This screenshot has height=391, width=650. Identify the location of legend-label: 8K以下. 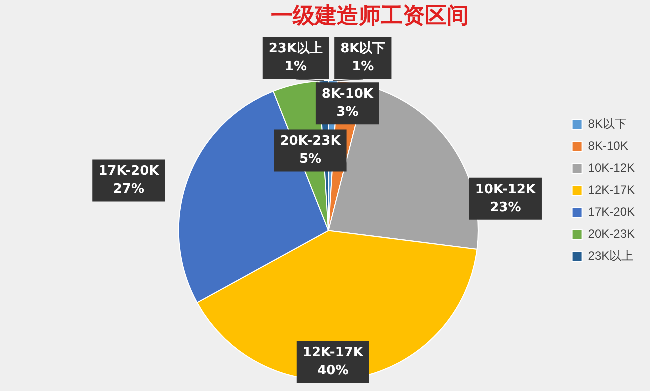
(607, 123).